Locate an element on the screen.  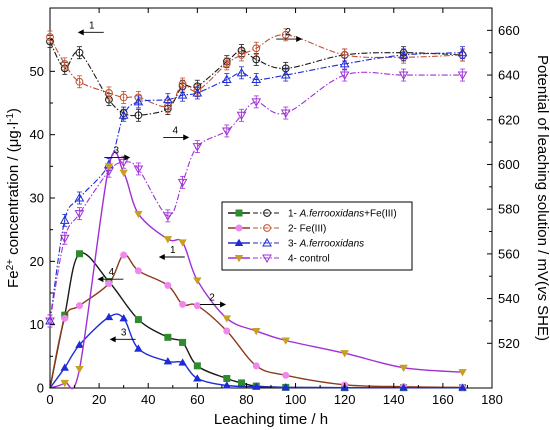
x-tick-label: 60 is located at coordinates (197, 399).